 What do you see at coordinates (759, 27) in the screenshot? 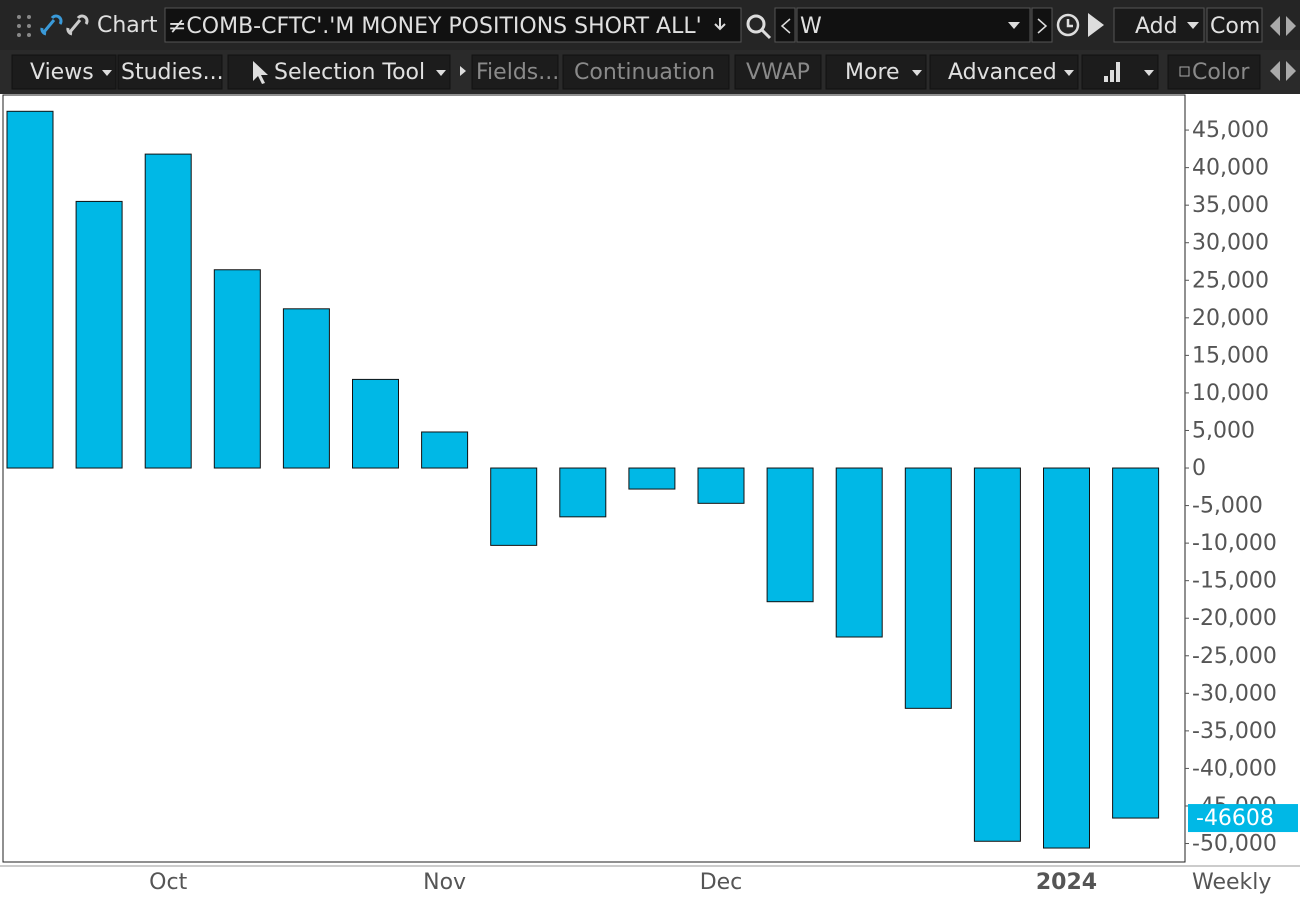
I see `search-icon` at bounding box center [759, 27].